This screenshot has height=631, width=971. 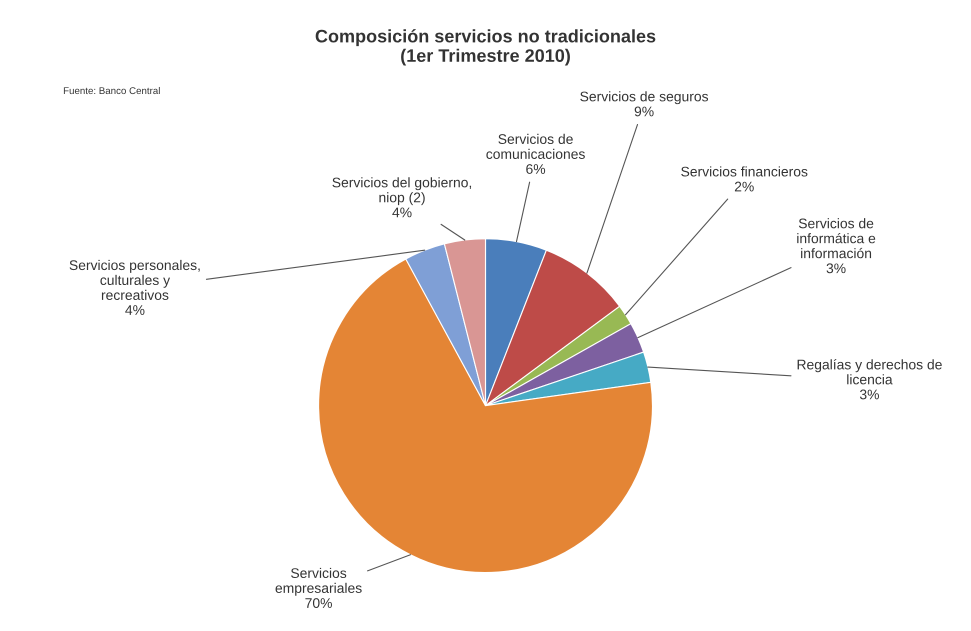 What do you see at coordinates (744, 187) in the screenshot?
I see `data-label: 2%` at bounding box center [744, 187].